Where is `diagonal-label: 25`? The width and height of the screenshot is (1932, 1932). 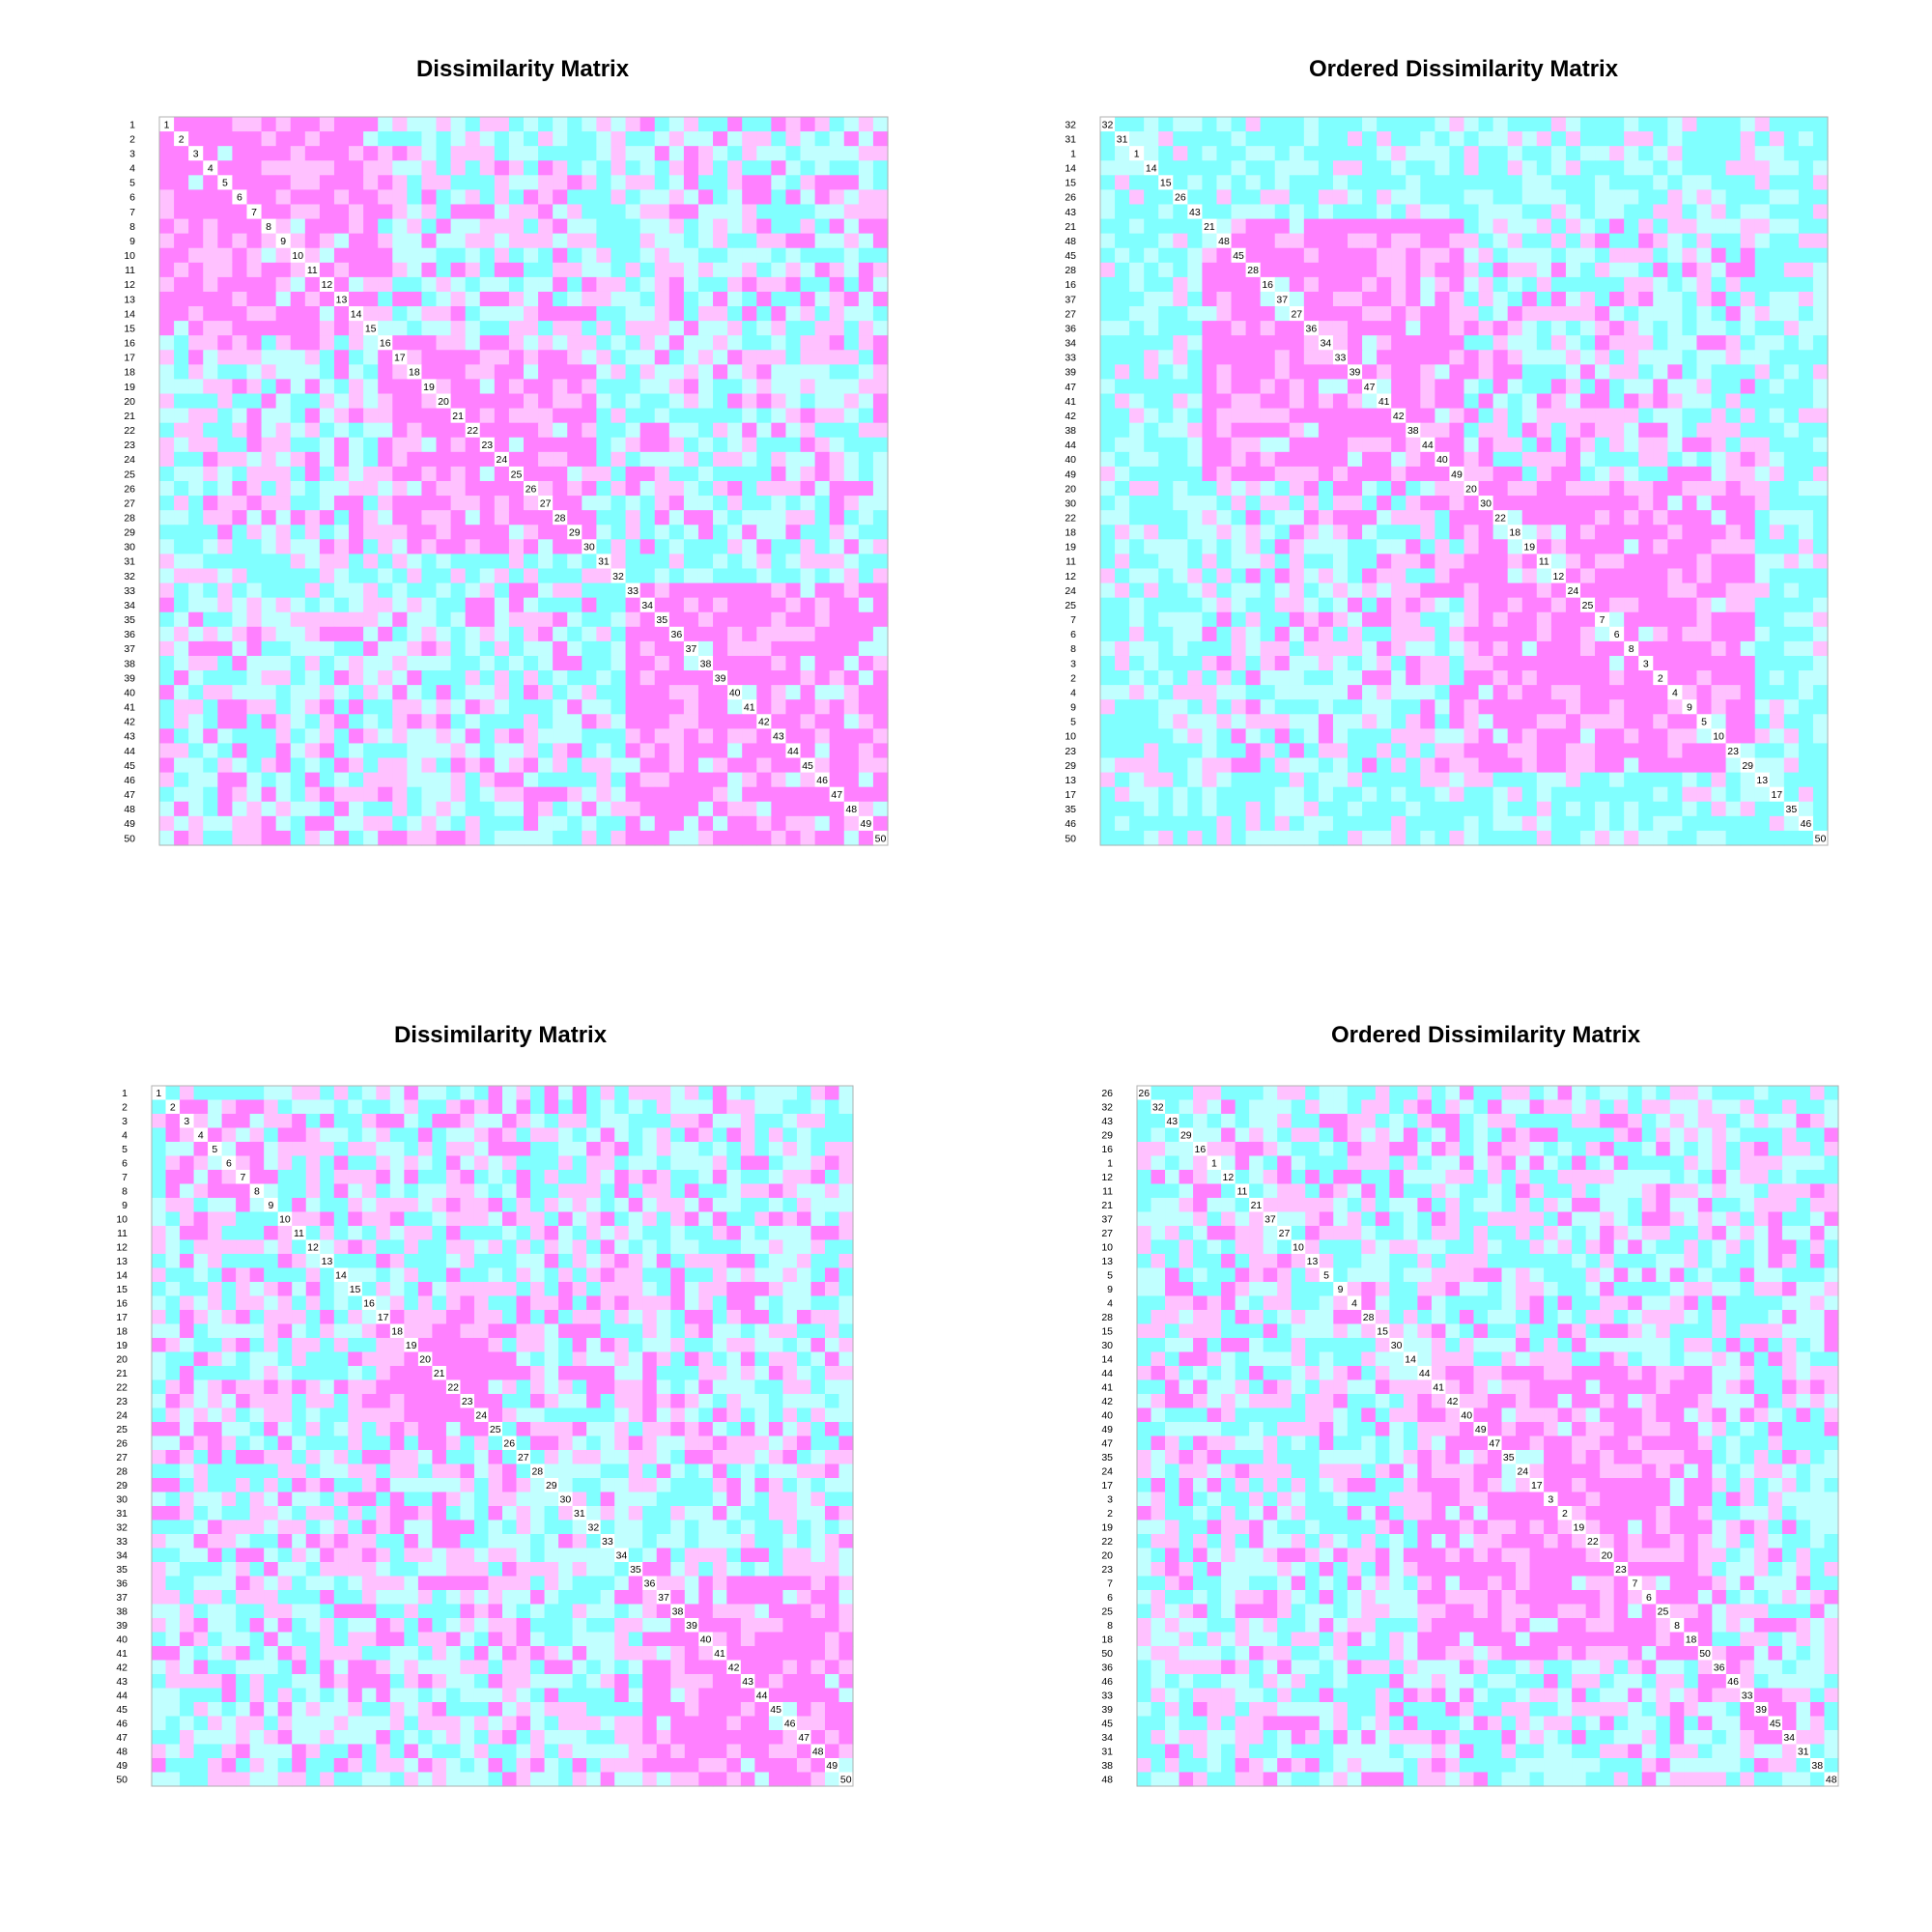 diagonal-label: 25 is located at coordinates (517, 474).